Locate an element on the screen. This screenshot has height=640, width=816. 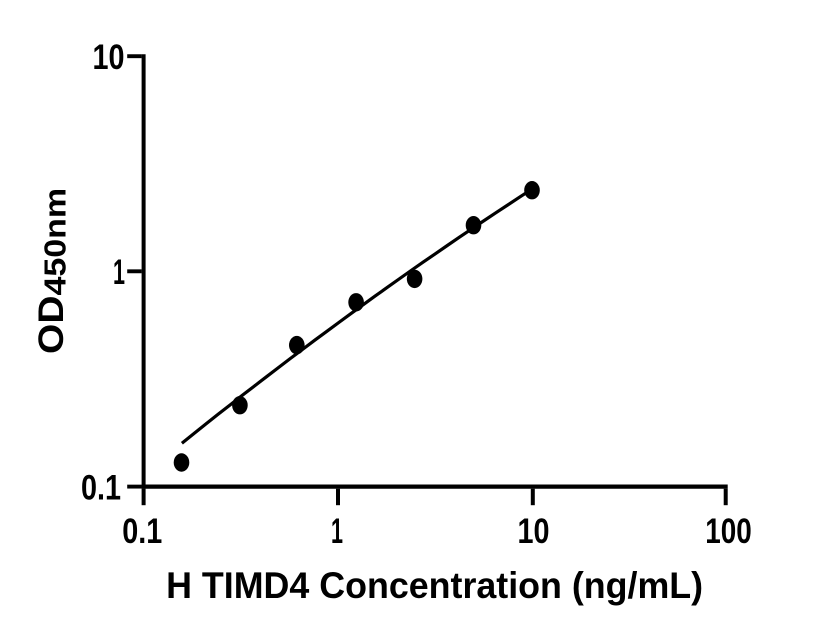
svg-text: H TIMD4 Concentration (ng/mL) is located at coordinates (434, 585).